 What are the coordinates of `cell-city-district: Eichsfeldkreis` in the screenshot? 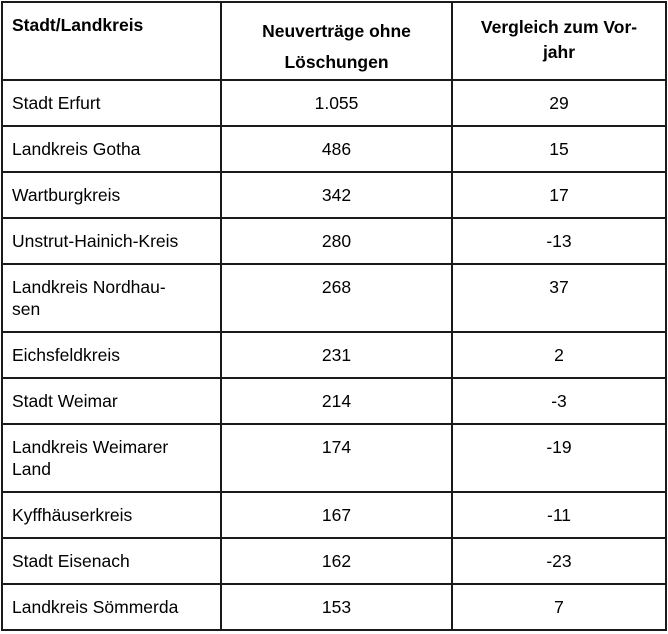 It's located at (111, 355).